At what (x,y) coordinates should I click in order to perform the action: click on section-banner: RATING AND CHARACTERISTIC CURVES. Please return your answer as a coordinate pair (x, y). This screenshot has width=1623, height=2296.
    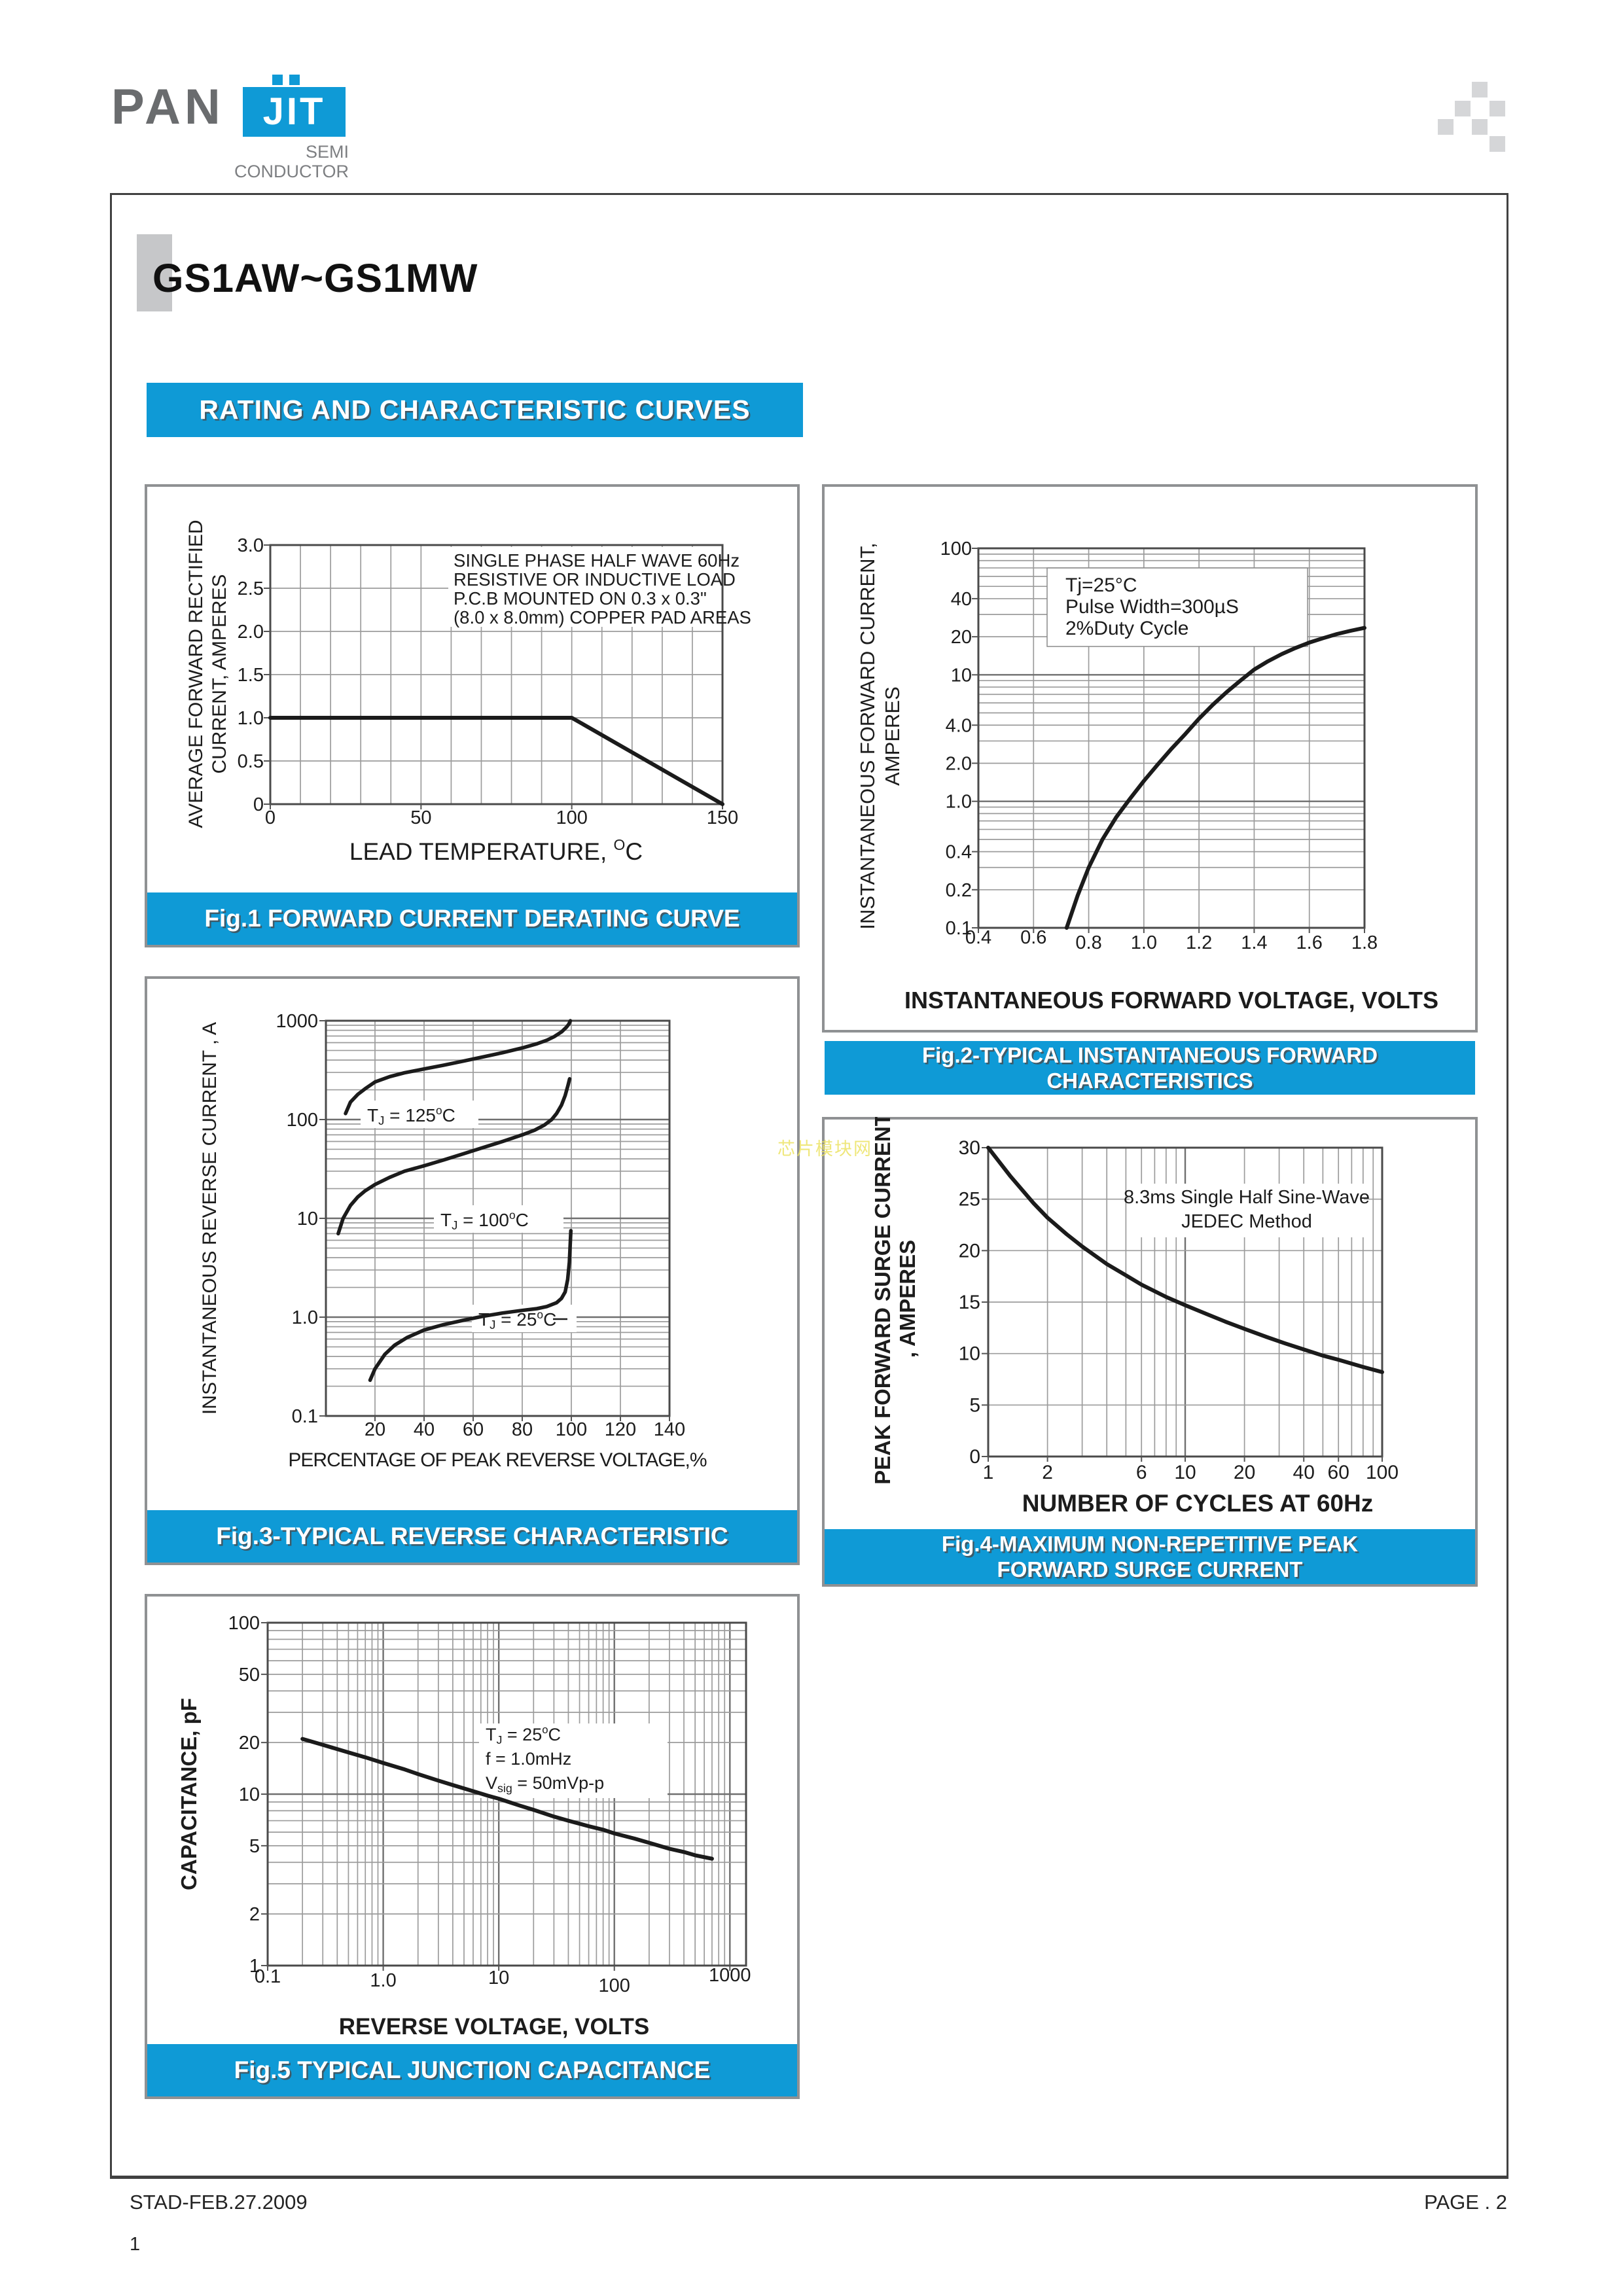
    Looking at the image, I should click on (475, 410).